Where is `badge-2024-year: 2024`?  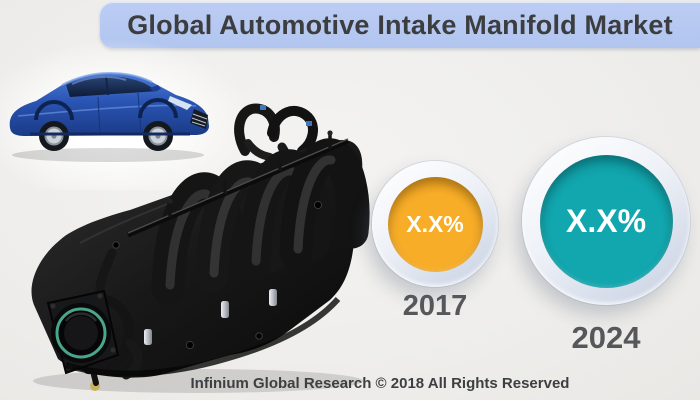
badge-2024-year: 2024 is located at coordinates (606, 337).